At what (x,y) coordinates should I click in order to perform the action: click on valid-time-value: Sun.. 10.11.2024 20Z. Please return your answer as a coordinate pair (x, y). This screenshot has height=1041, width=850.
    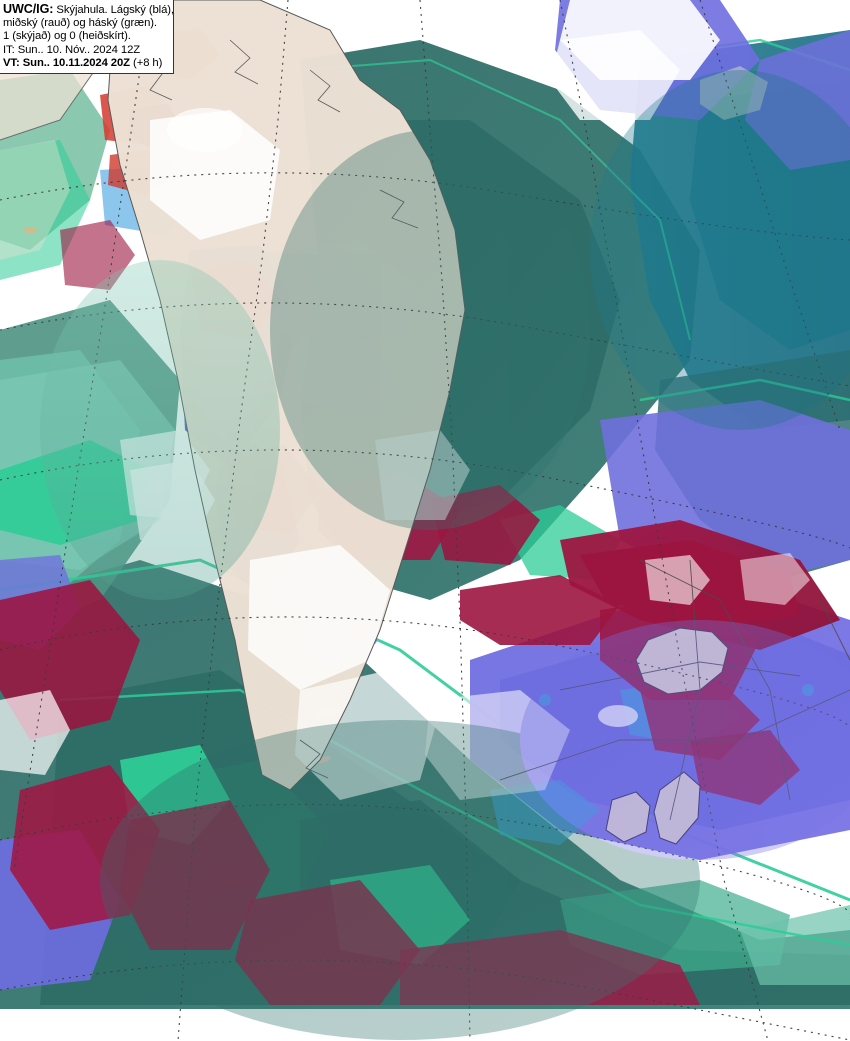
    Looking at the image, I should click on (76, 62).